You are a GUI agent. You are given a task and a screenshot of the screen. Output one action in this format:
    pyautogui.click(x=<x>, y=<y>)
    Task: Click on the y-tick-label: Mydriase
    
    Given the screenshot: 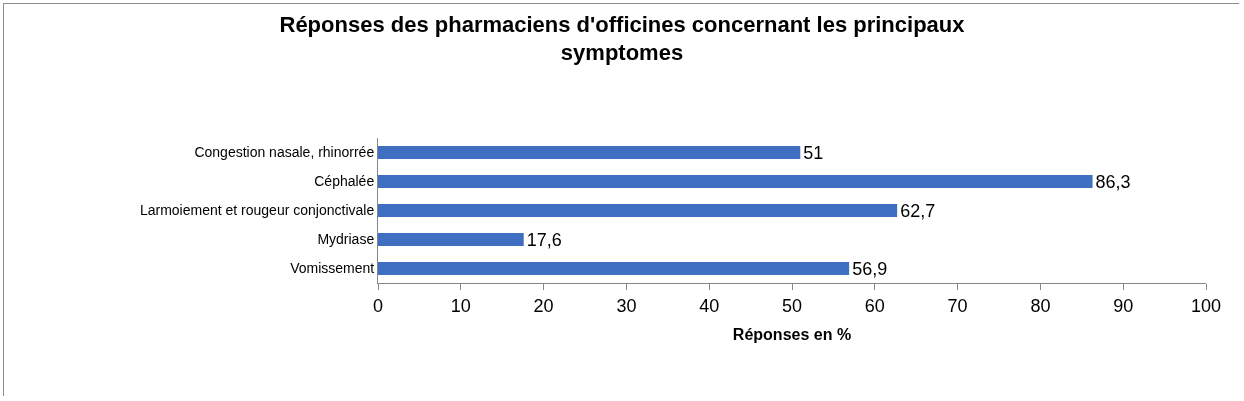 What is the action you would take?
    pyautogui.click(x=346, y=239)
    